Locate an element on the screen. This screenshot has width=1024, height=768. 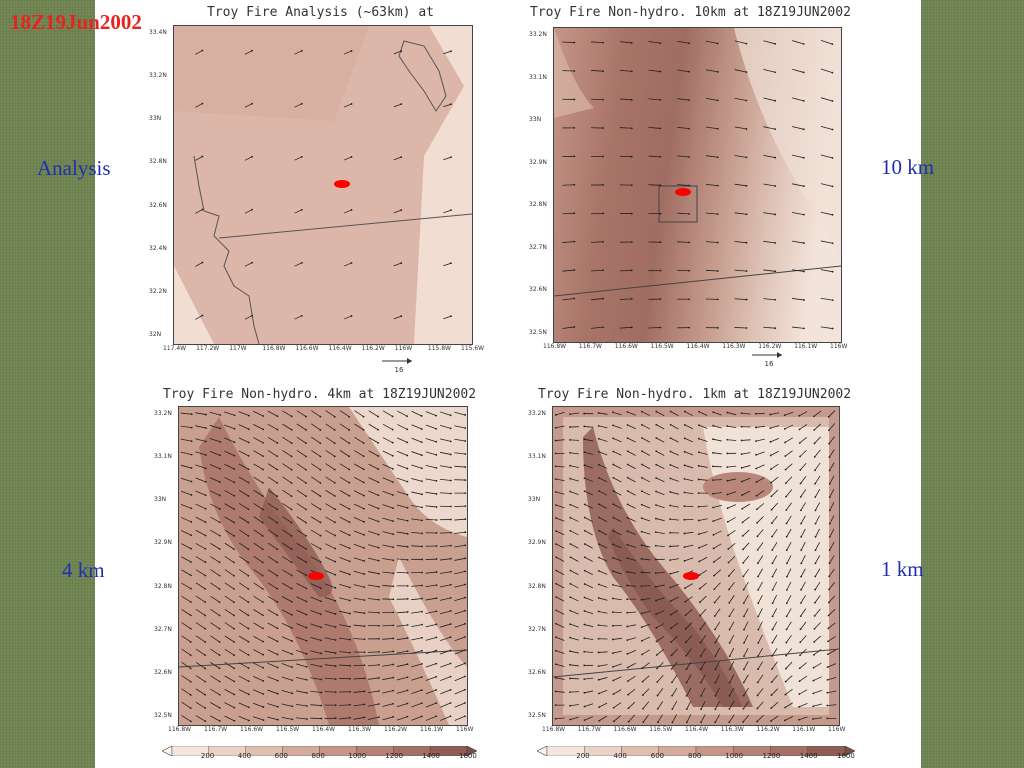
x-tick-label: 116.2W is located at coordinates (768, 729).